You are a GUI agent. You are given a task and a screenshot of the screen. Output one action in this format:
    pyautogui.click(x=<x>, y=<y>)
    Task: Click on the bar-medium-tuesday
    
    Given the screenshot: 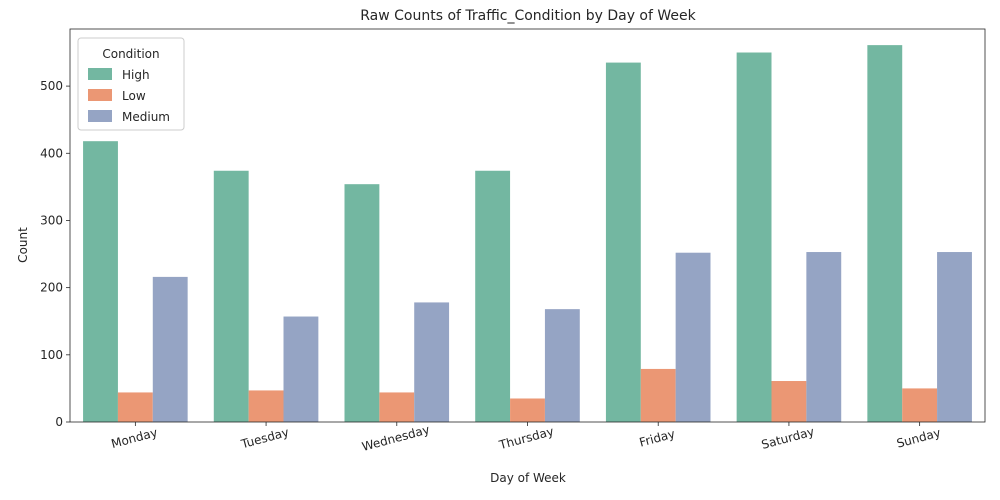 What is the action you would take?
    pyautogui.click(x=301, y=369)
    